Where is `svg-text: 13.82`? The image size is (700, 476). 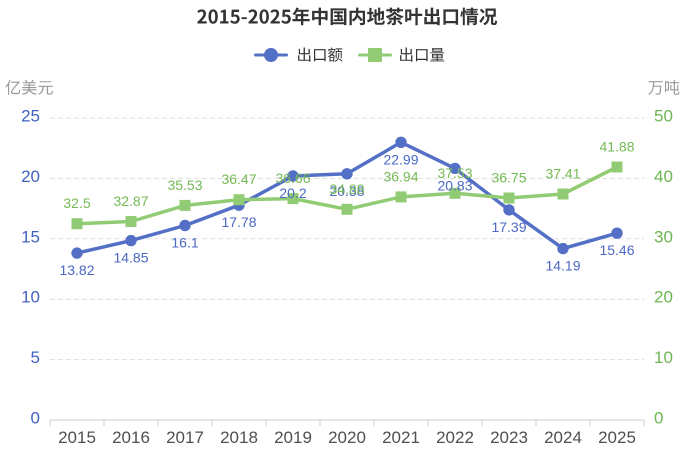
svg-text: 13.82 is located at coordinates (76, 270).